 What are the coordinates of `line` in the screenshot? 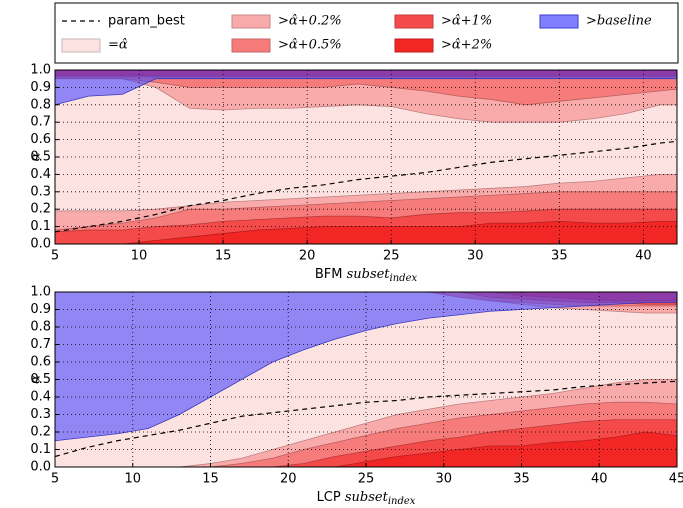 It's located at (366, 419).